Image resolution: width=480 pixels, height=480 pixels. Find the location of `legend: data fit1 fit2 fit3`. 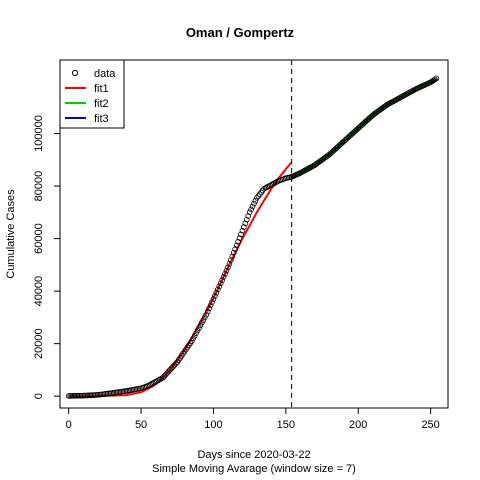

legend: data fit1 fit2 fit3 is located at coordinates (92, 94).